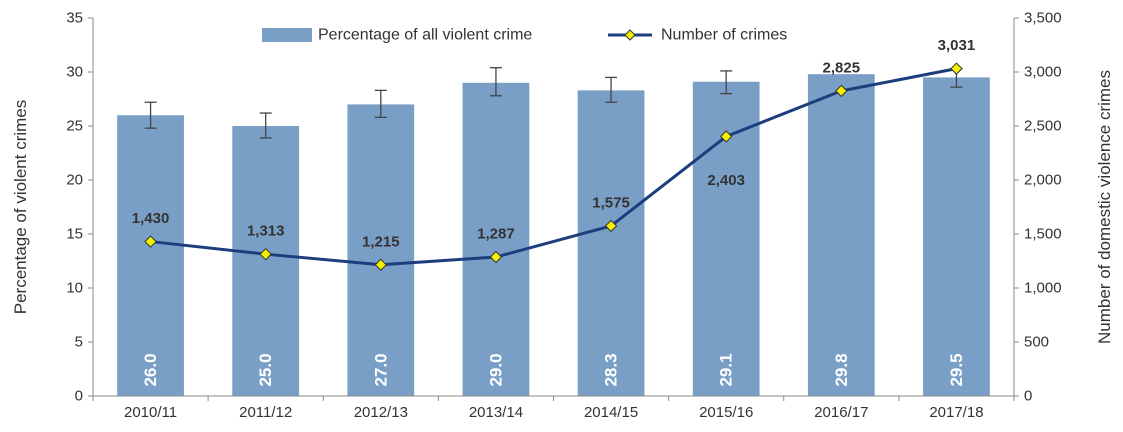 This screenshot has height=432, width=1123. What do you see at coordinates (841, 412) in the screenshot?
I see `x-tick-label: 2016/17` at bounding box center [841, 412].